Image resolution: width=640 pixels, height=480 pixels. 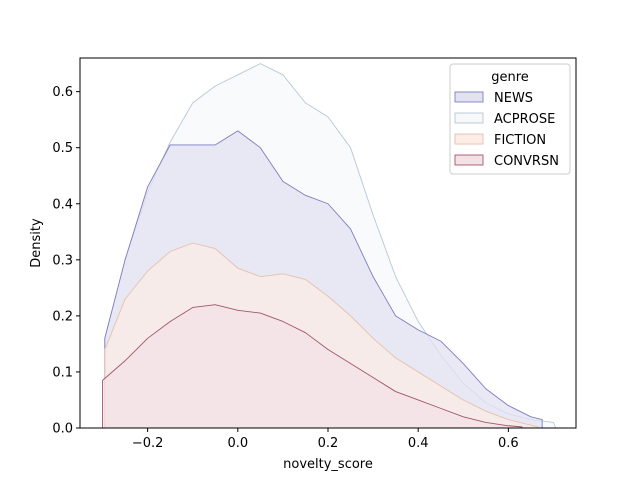 I want to click on legend-items: NEWS ACPROSE FICTION CONVRSN, so click(x=506, y=130).